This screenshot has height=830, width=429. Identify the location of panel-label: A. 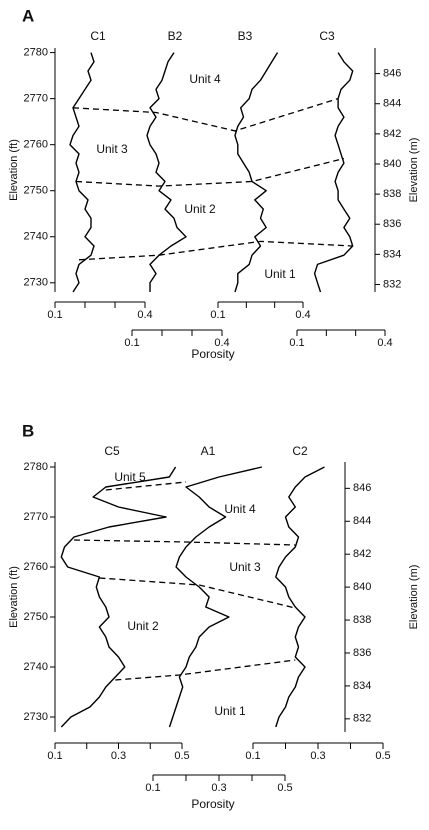
(28, 15).